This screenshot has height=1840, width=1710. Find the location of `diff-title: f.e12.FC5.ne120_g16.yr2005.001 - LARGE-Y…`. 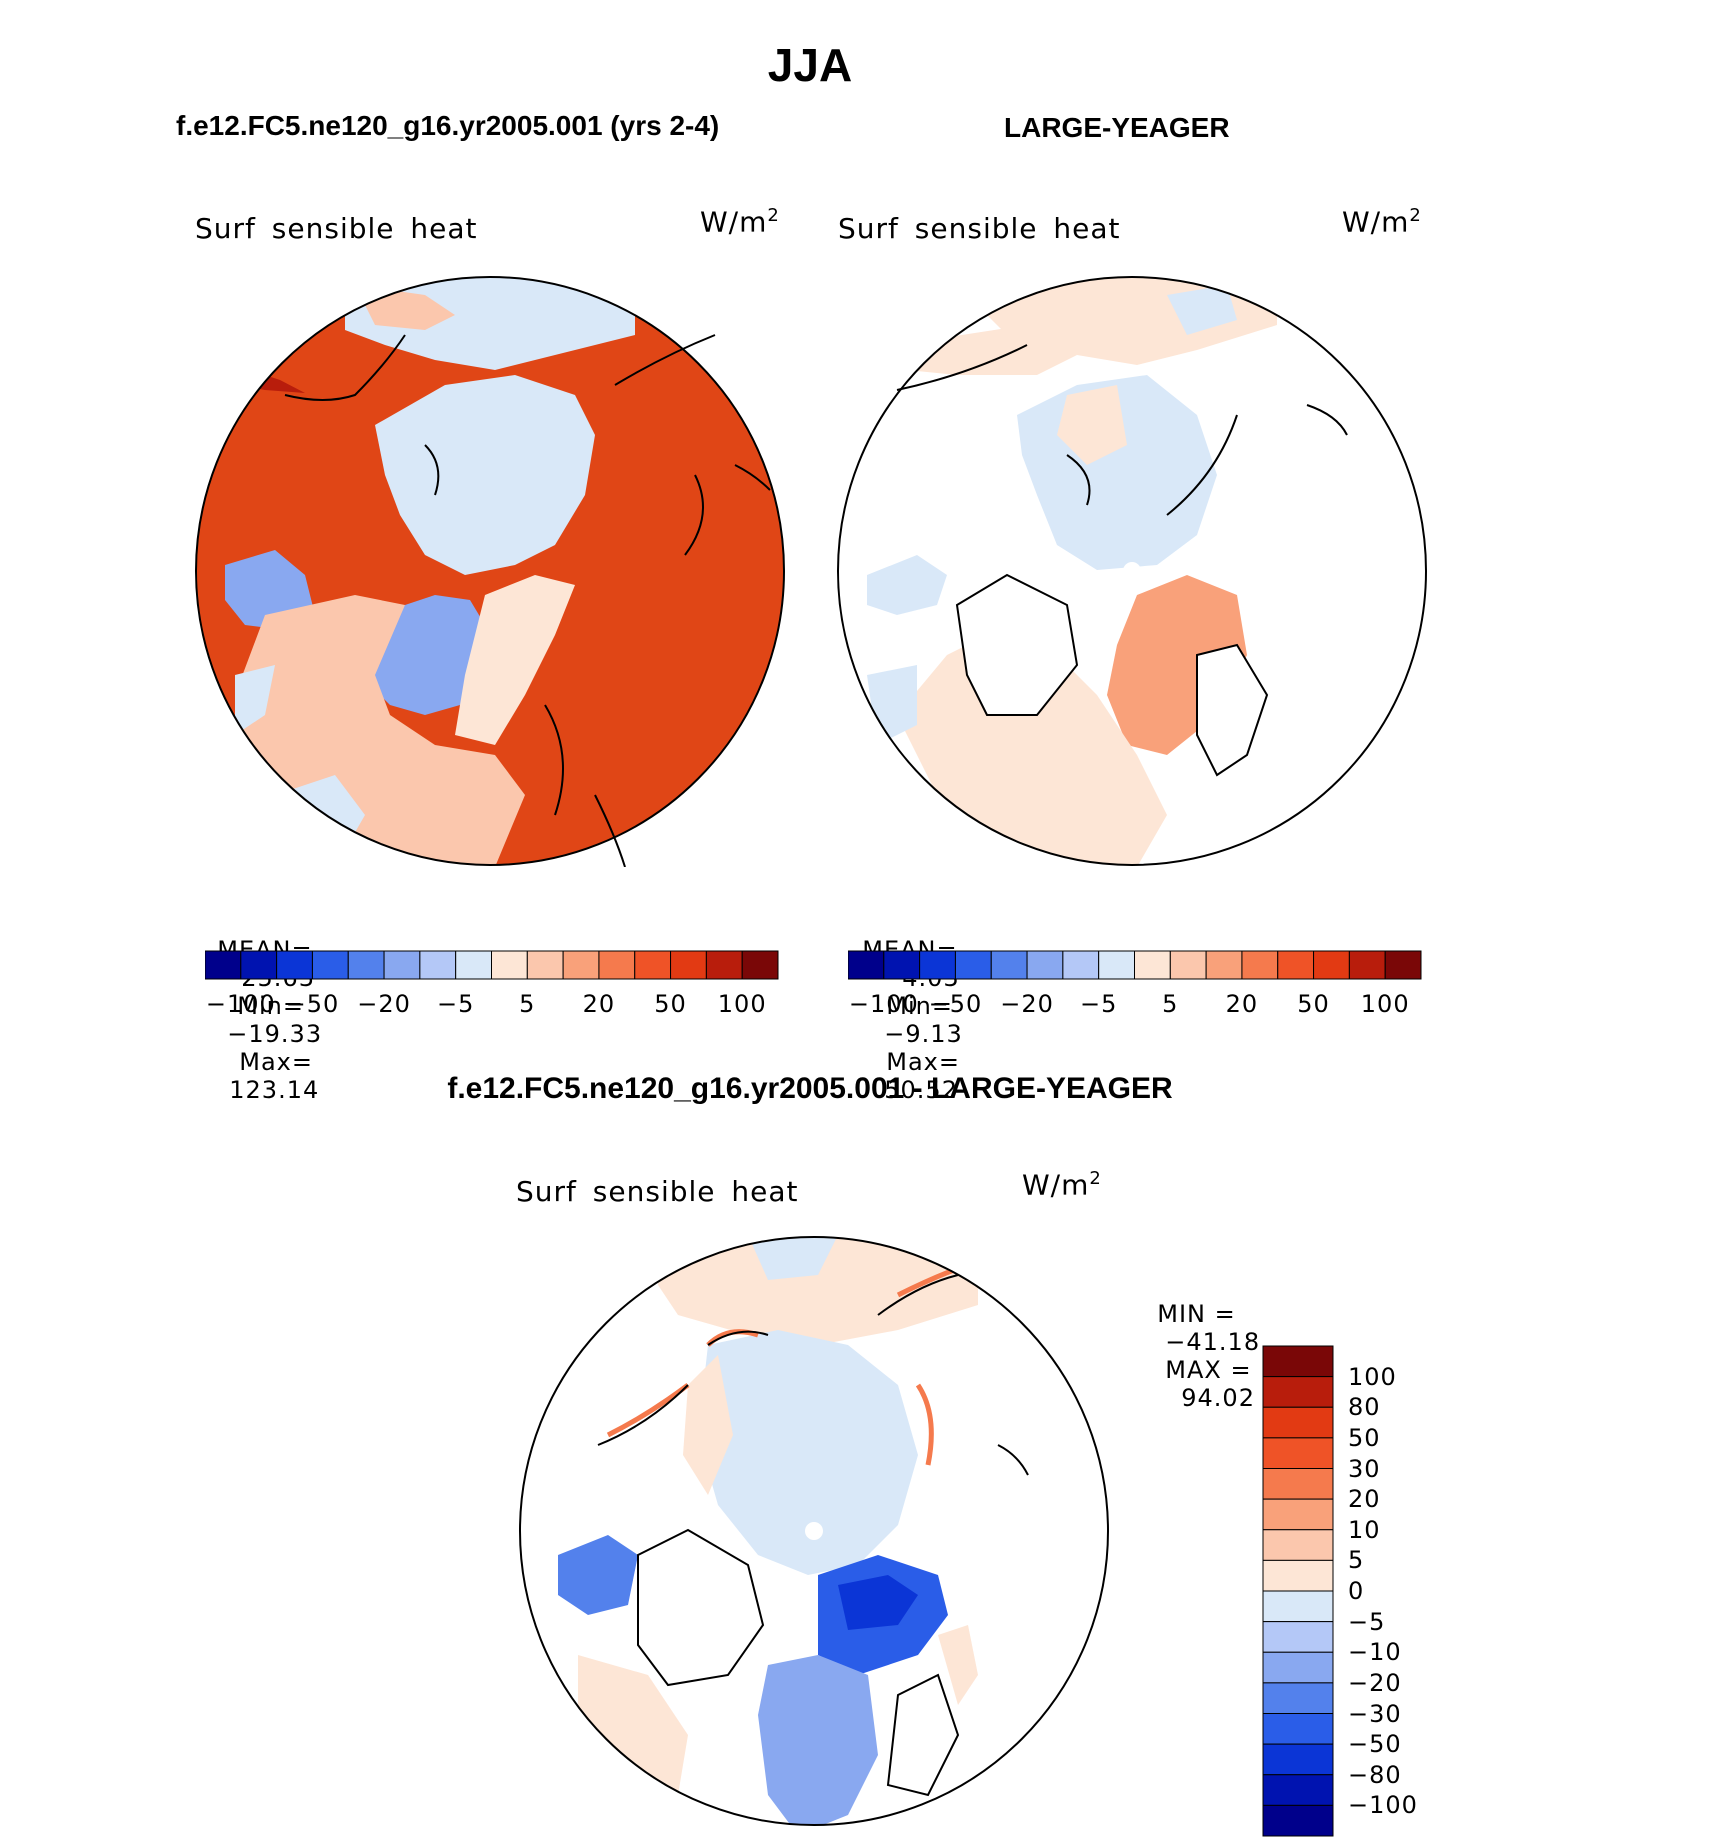

diff-title: f.e12.FC5.ne120_g16.yr2005.001 - LARGE-Y… is located at coordinates (810, 1088).